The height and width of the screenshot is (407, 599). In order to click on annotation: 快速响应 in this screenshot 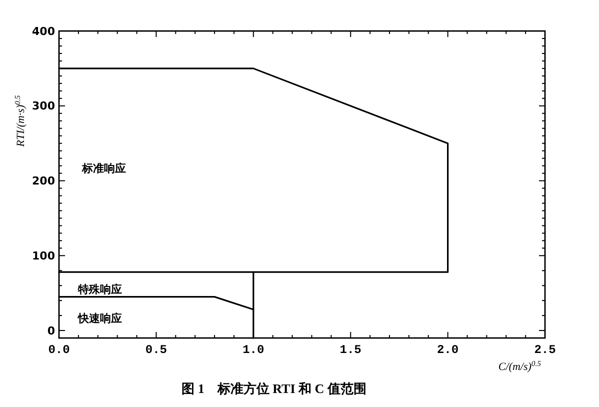, I will do `click(99, 318)`.